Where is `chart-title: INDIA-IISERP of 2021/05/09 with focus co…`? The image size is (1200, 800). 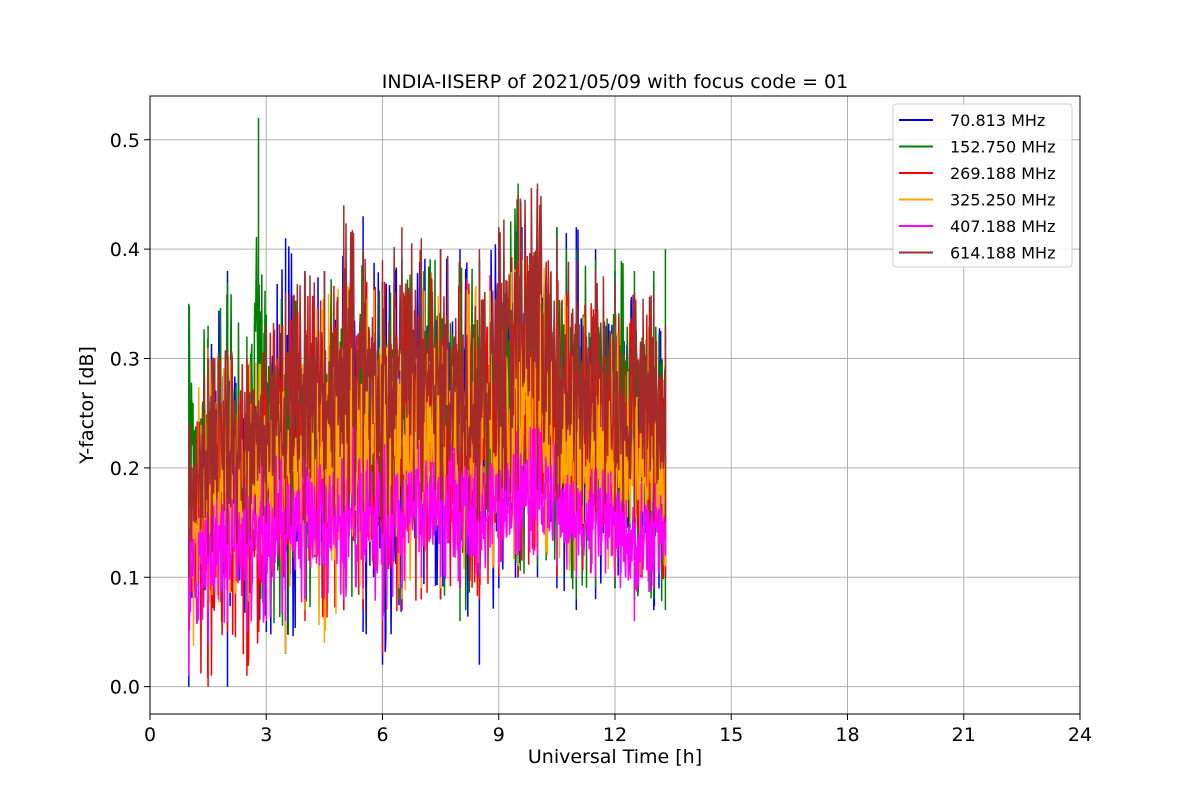 chart-title: INDIA-IISERP of 2021/05/09 with focus co… is located at coordinates (615, 82).